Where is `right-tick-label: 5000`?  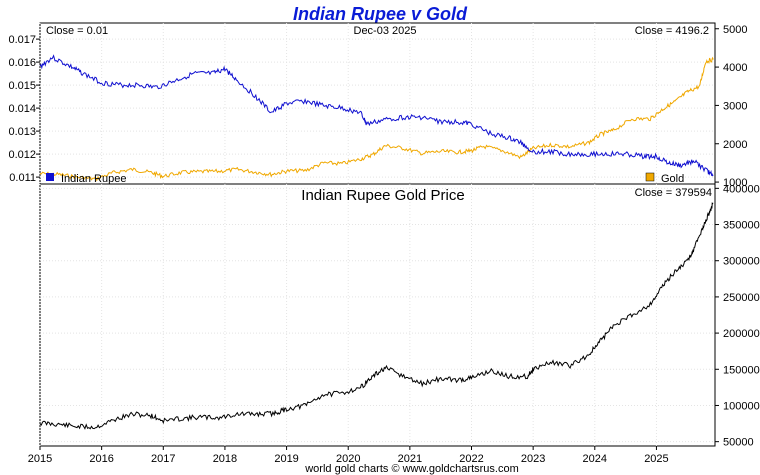
right-tick-label: 5000 is located at coordinates (735, 30).